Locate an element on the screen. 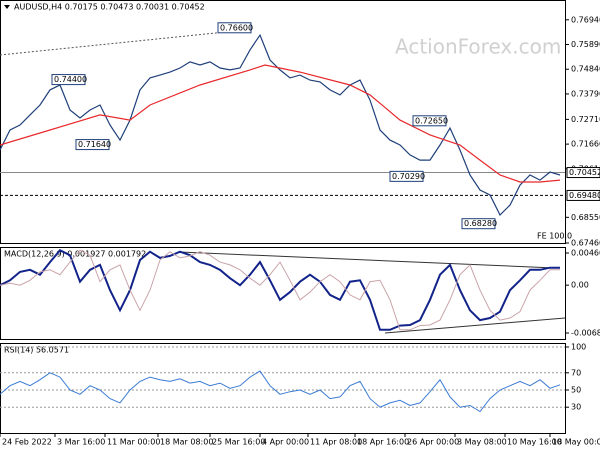 The image size is (600, 450). x-tick-label: 26 Apr 00:00 is located at coordinates (433, 442).